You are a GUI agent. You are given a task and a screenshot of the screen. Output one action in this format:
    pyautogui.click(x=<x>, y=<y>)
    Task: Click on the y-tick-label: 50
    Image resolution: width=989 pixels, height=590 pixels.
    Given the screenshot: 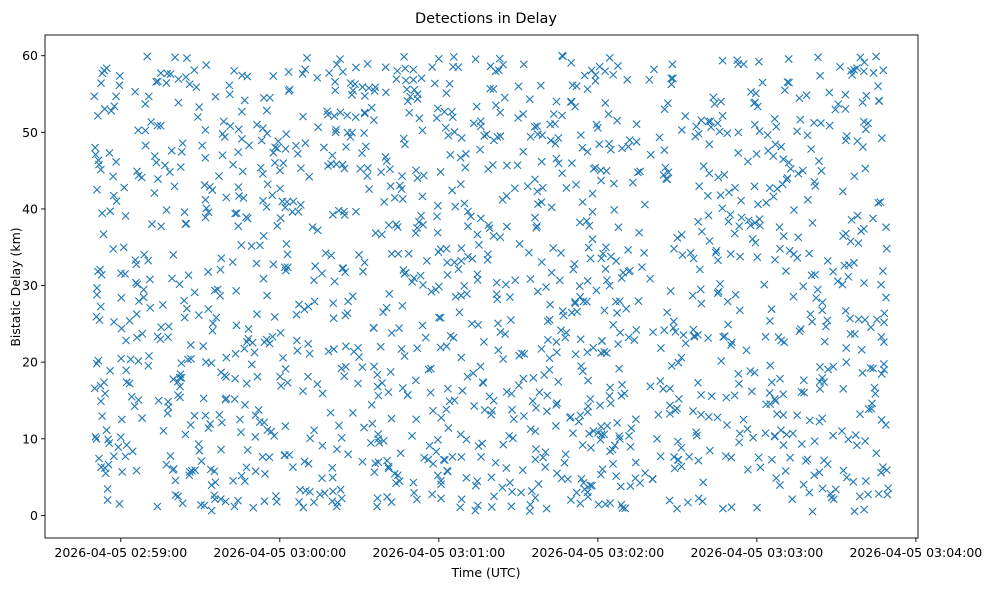 What is the action you would take?
    pyautogui.click(x=30, y=132)
    